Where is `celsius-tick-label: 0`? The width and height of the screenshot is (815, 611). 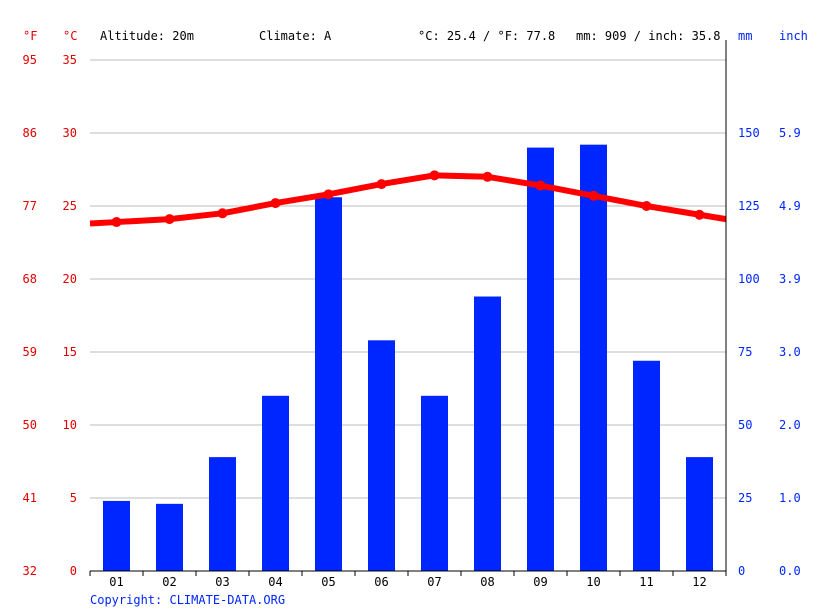
celsius-tick-label: 0 is located at coordinates (73, 571).